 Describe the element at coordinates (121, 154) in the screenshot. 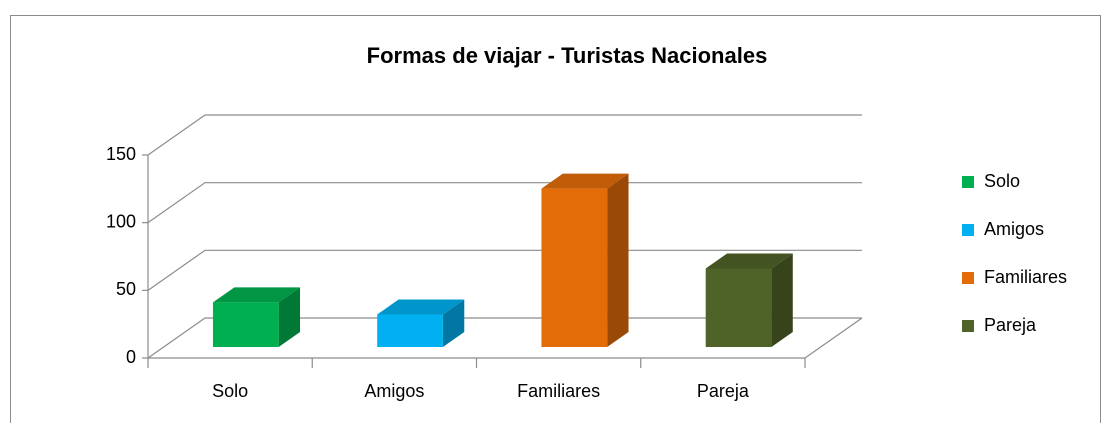

I see `y-tick-label: 150` at that location.